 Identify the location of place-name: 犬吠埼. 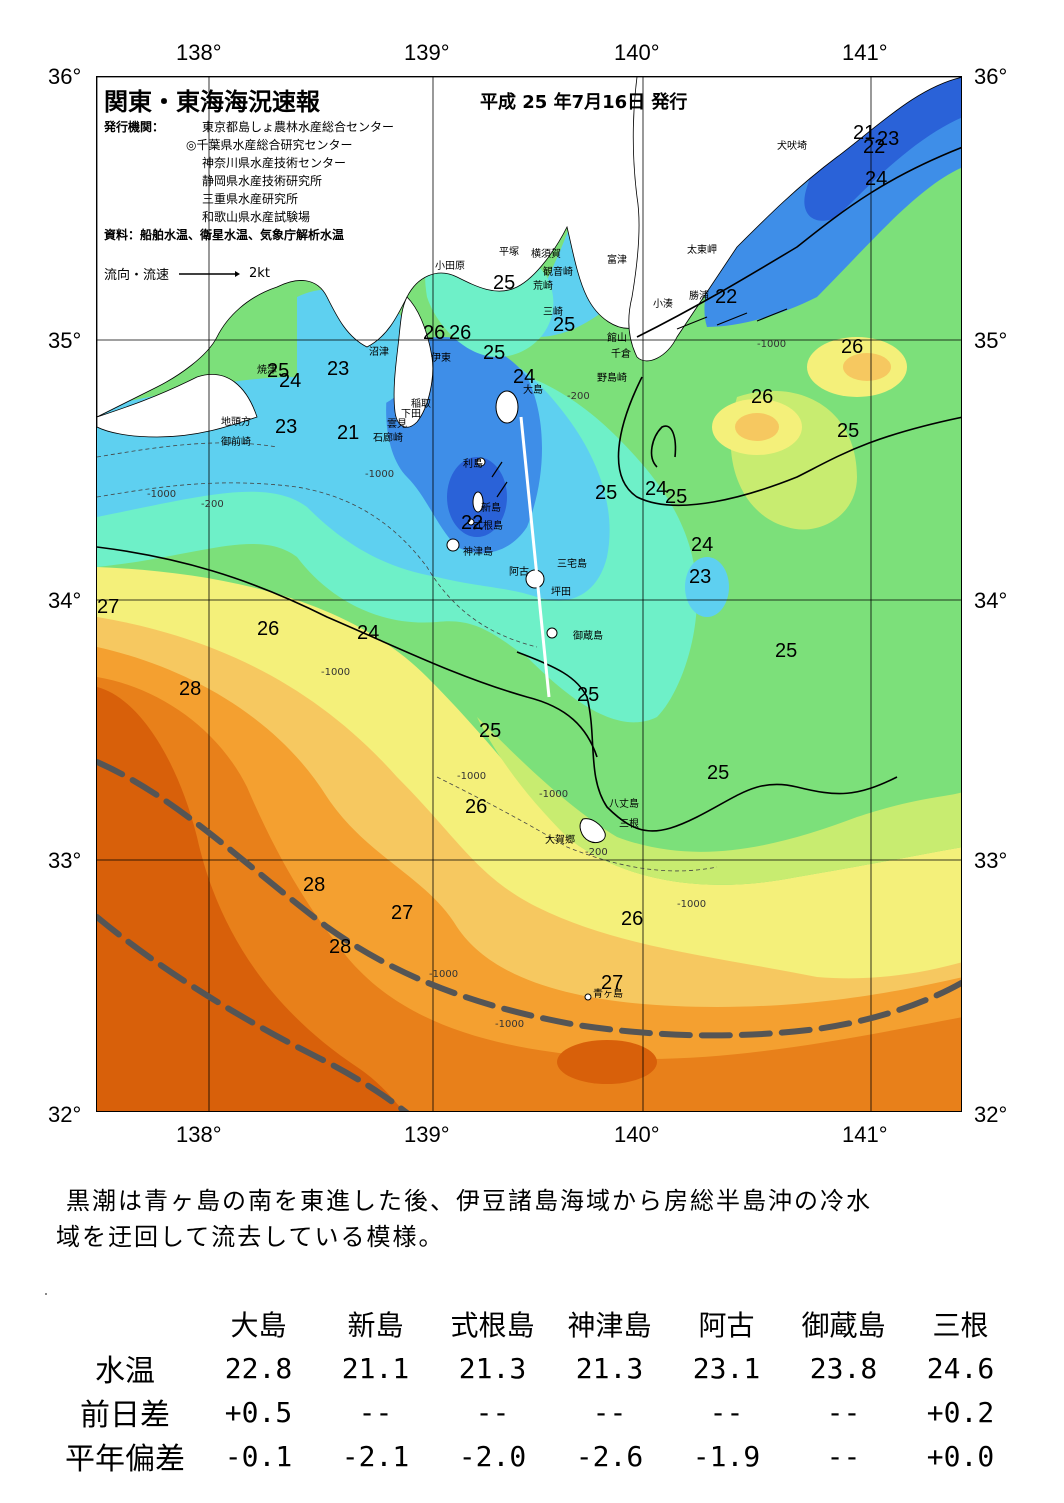
(792, 145).